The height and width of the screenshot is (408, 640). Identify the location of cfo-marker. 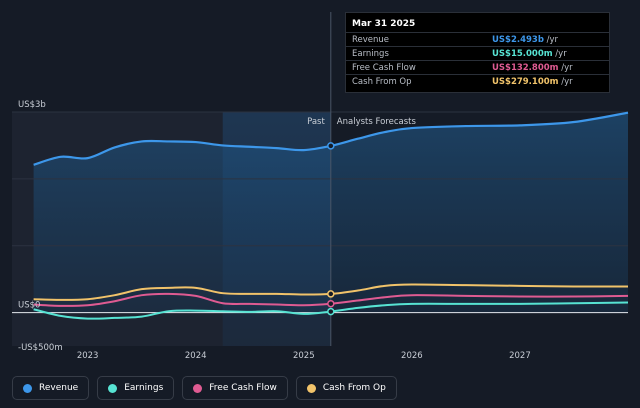
(331, 294).